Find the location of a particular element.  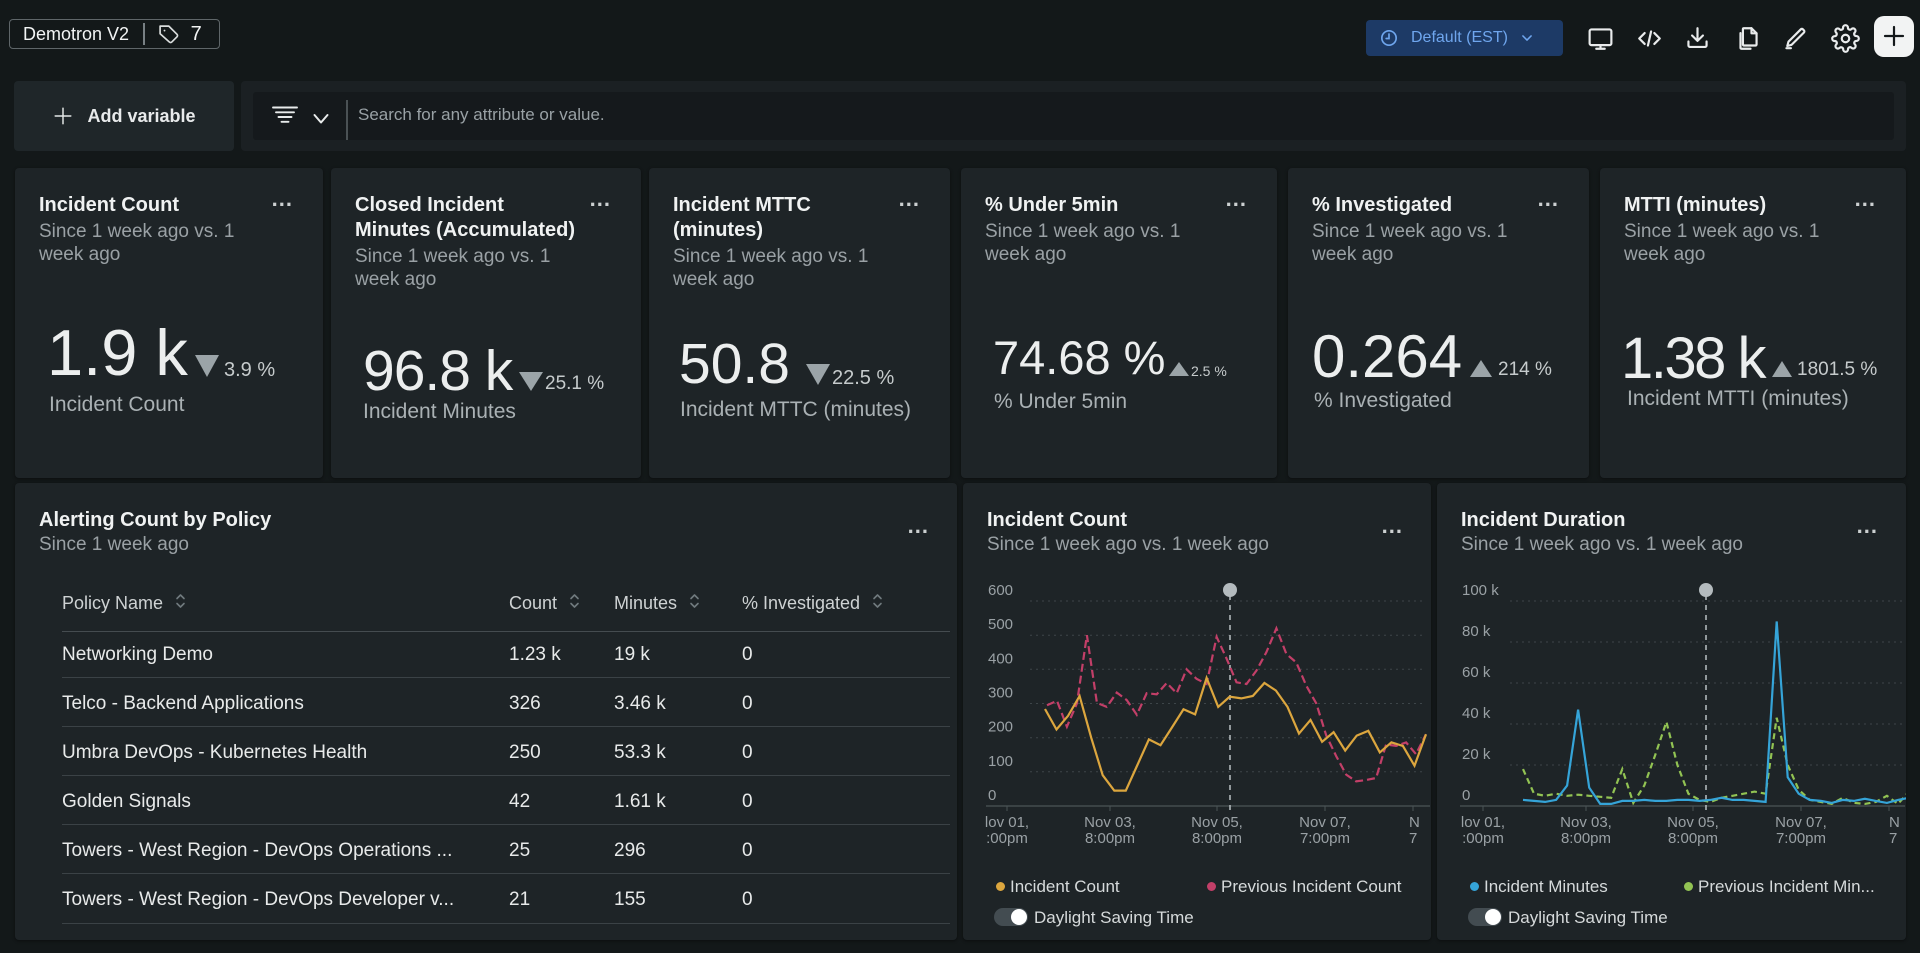

svg-text: 200 is located at coordinates (1000, 727).